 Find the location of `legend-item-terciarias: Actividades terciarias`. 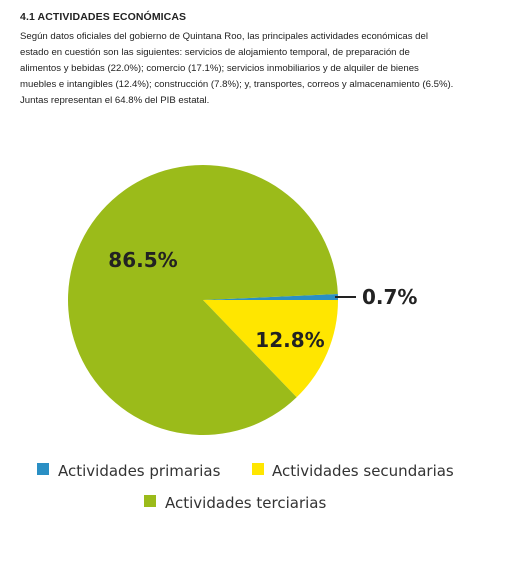

legend-item-terciarias: Actividades terciarias is located at coordinates (235, 503).